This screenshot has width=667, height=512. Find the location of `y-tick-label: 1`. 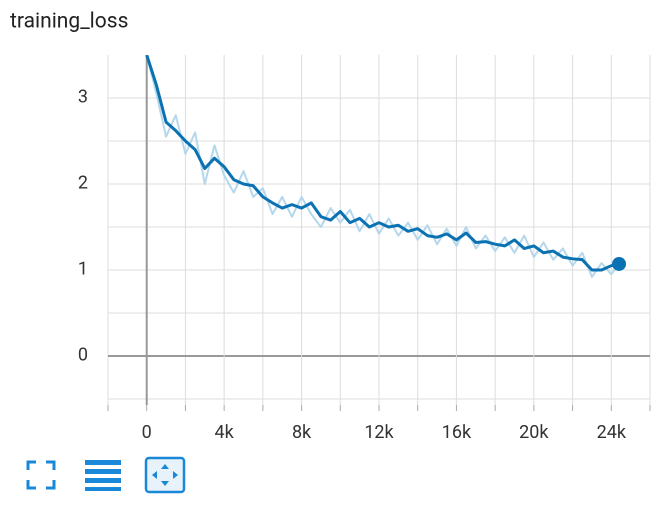

y-tick-label: 1 is located at coordinates (83, 269).